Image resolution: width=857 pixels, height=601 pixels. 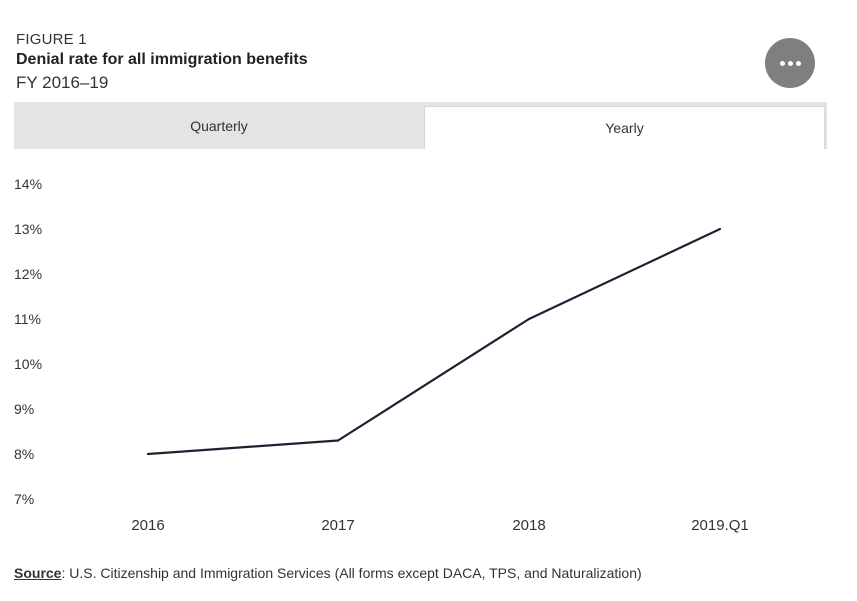 I want to click on chart-subtitle: FY 2016–19, so click(x=62, y=82).